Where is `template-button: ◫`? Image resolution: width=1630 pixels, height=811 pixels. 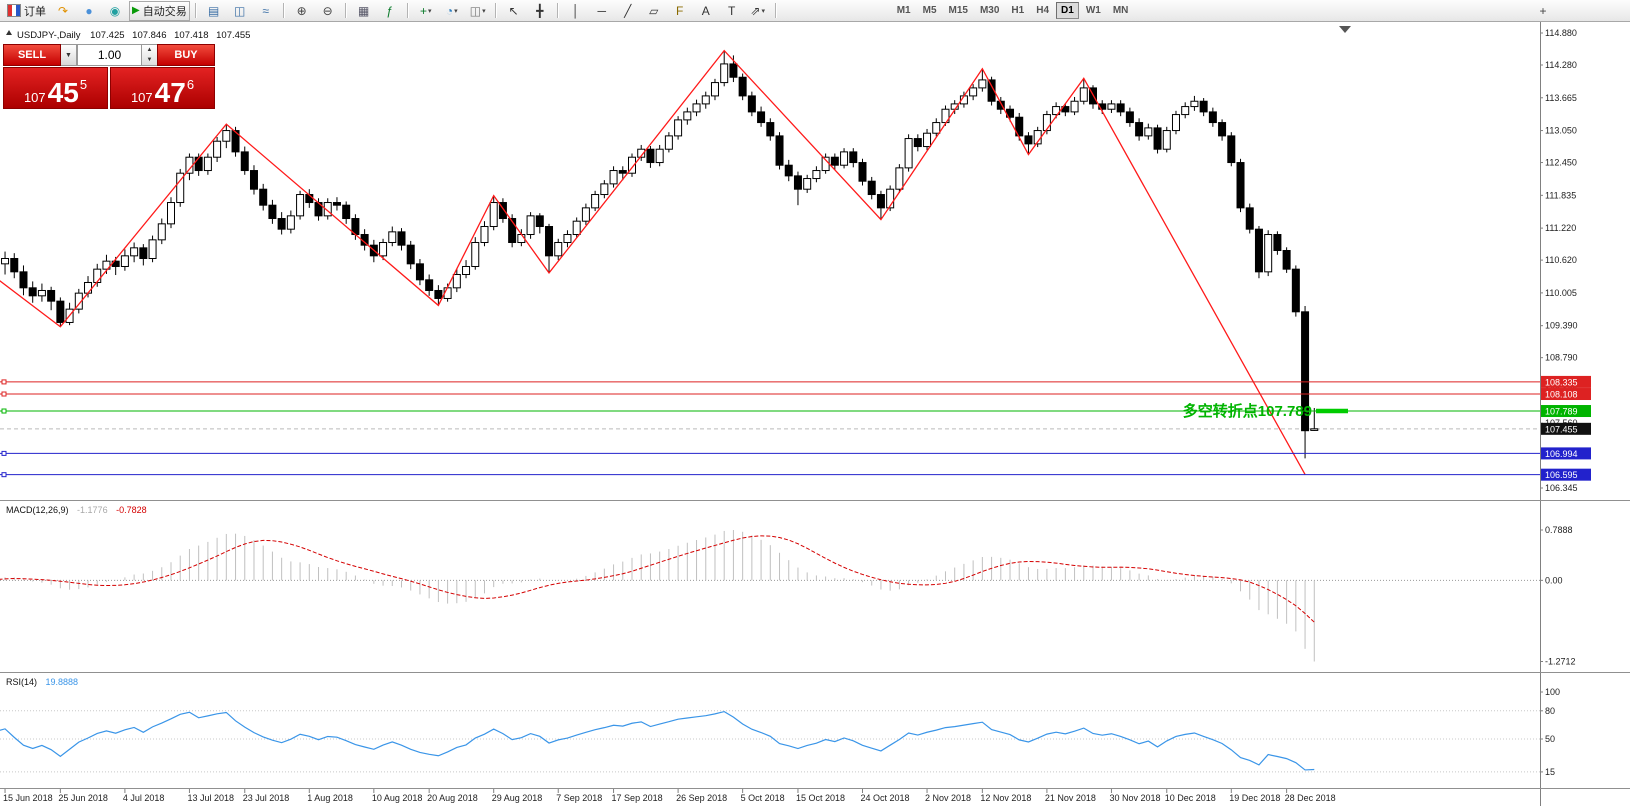
template-button: ◫ is located at coordinates (475, 10).